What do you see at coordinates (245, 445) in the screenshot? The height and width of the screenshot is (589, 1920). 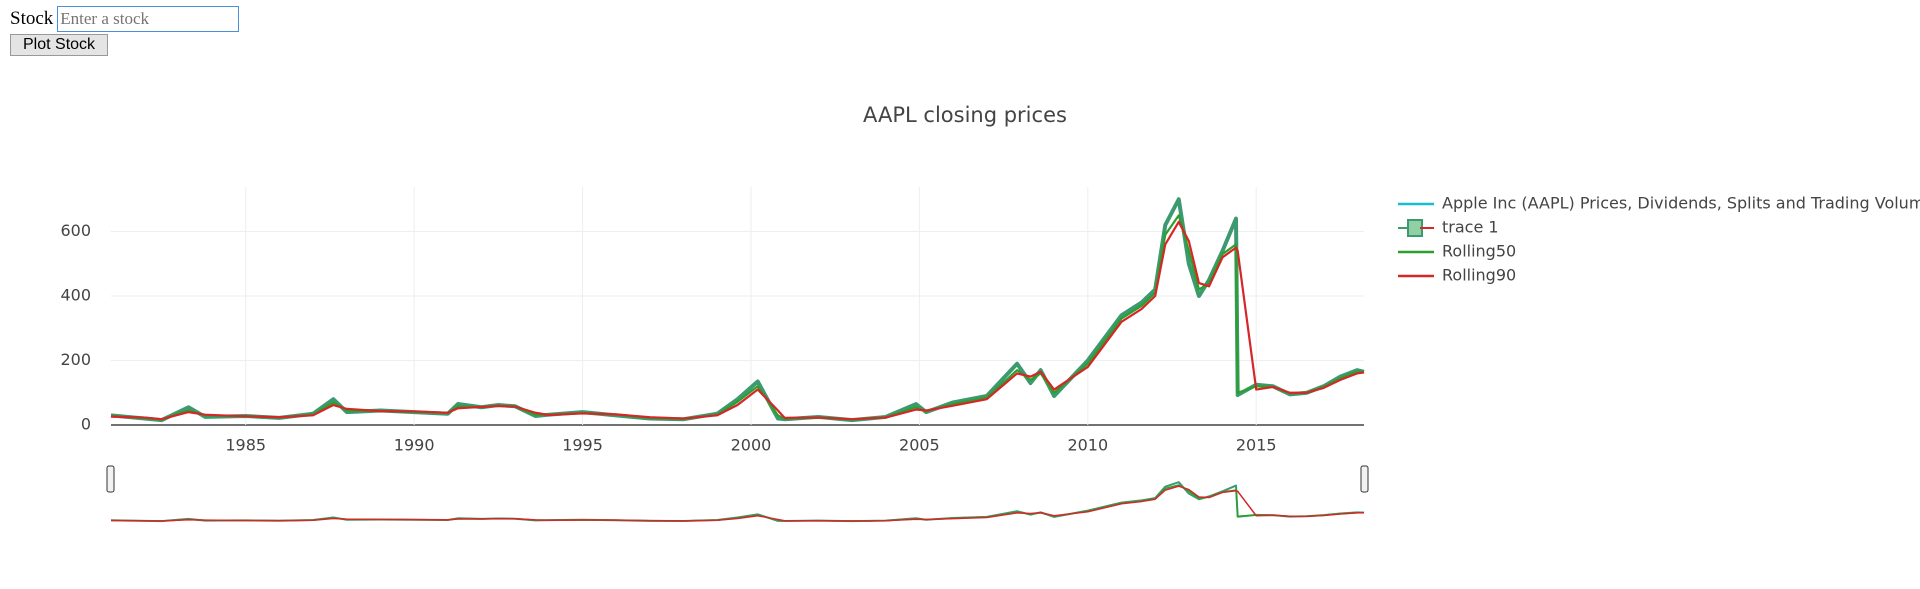 I see `x-tick-label: 1985` at bounding box center [245, 445].